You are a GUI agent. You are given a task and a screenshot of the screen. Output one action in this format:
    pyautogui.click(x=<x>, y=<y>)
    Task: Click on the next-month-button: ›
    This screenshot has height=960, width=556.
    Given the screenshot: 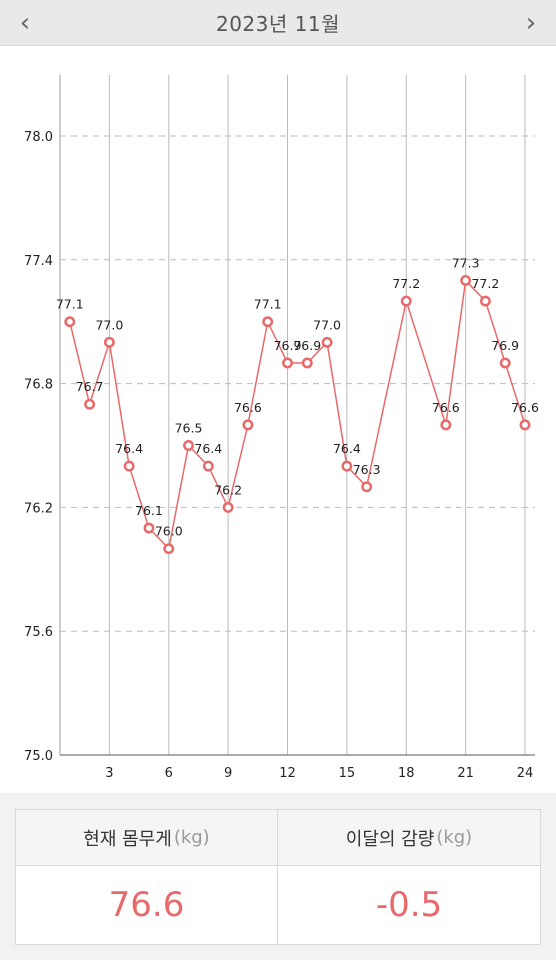 What is the action you would take?
    pyautogui.click(x=531, y=22)
    